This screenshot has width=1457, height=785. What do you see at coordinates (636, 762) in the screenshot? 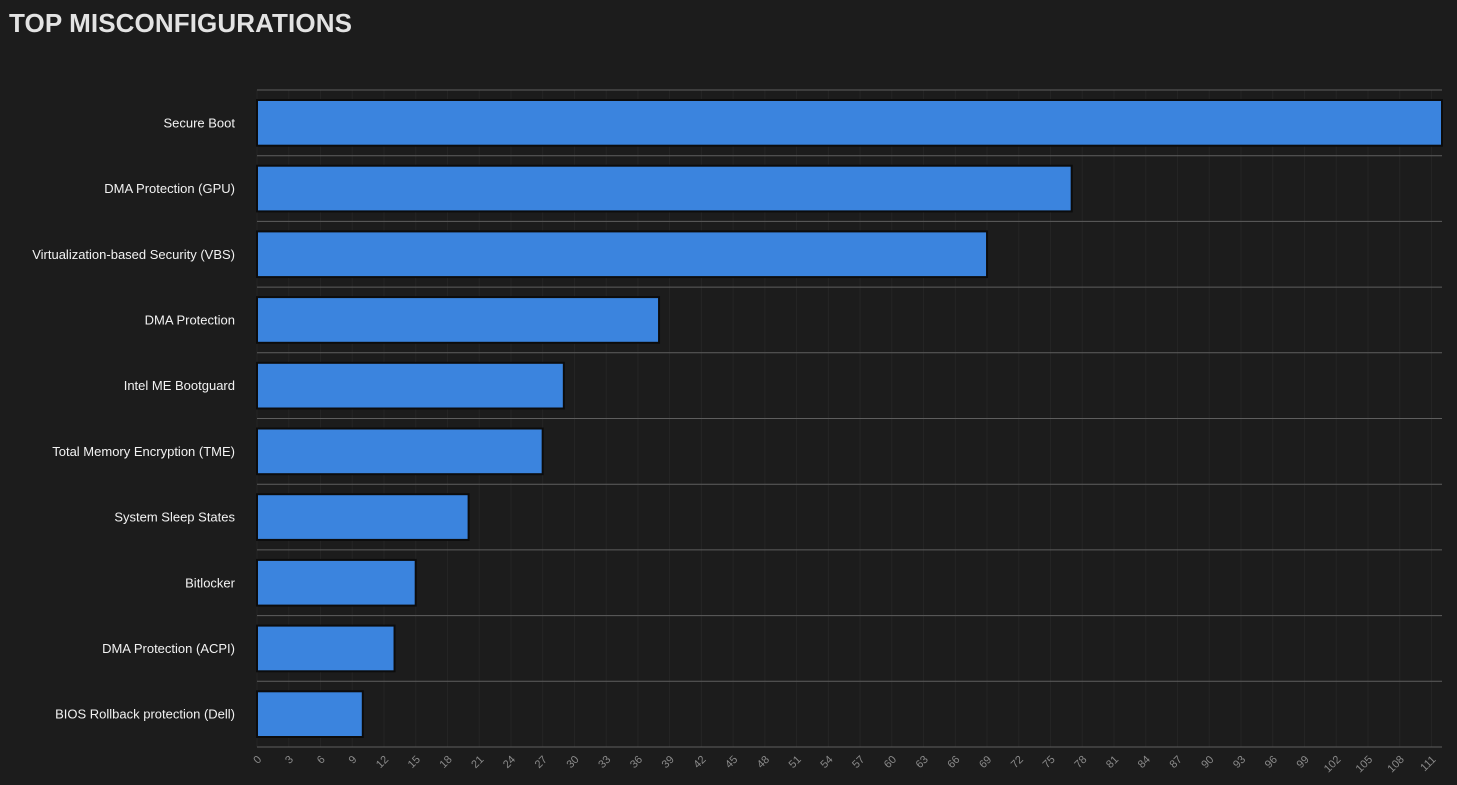
I see `x-tick-label-36: 36` at bounding box center [636, 762].